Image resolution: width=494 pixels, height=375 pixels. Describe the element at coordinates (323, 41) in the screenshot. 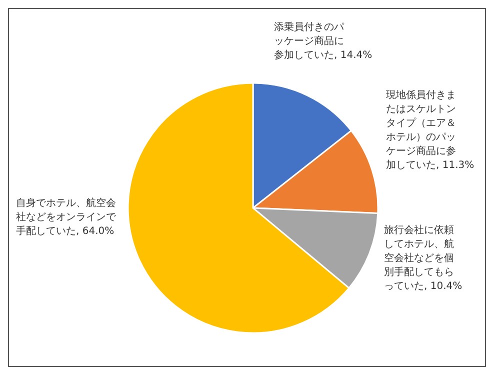

I see `slice-label: 添乗員付きのパッケージ商品に参加していた, 14.4%` at that location.